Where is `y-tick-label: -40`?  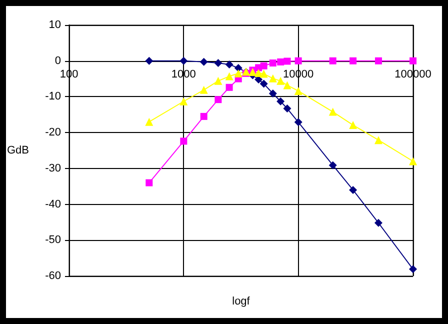 y-tick-label: -40 is located at coordinates (53, 204).